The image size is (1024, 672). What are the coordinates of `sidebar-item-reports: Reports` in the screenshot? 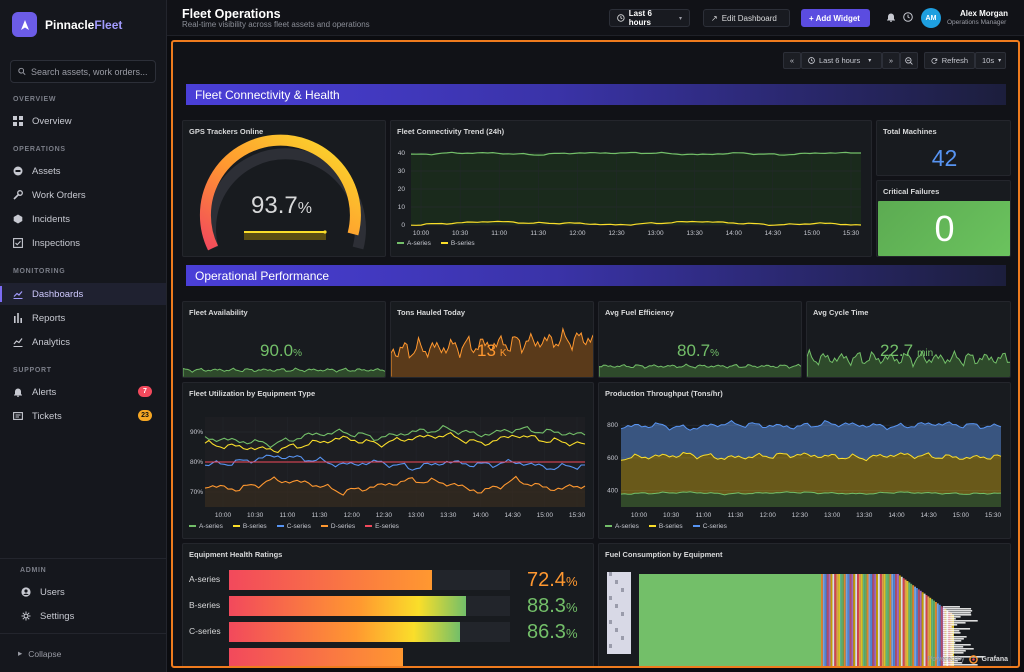 It's located at (83, 318).